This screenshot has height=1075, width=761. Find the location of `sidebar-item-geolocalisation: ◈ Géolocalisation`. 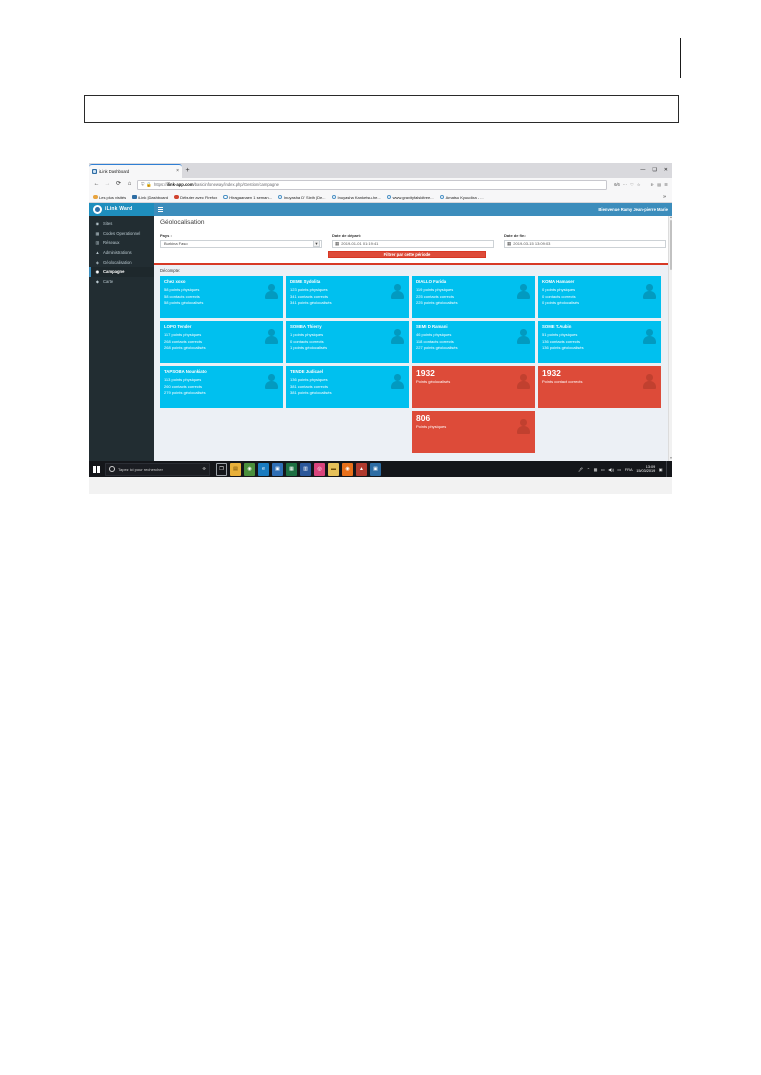

sidebar-item-geolocalisation: ◈ Géolocalisation is located at coordinates (121, 262).